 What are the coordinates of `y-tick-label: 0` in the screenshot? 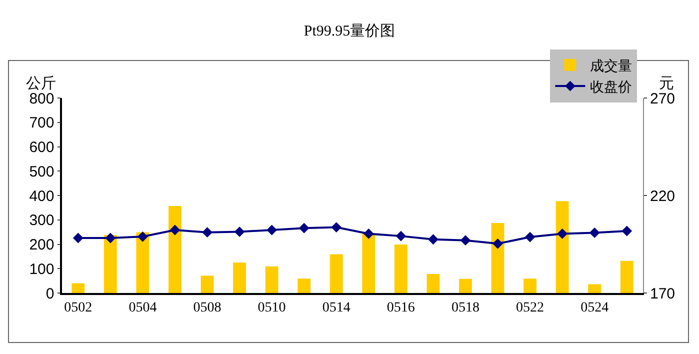 It's located at (50, 293).